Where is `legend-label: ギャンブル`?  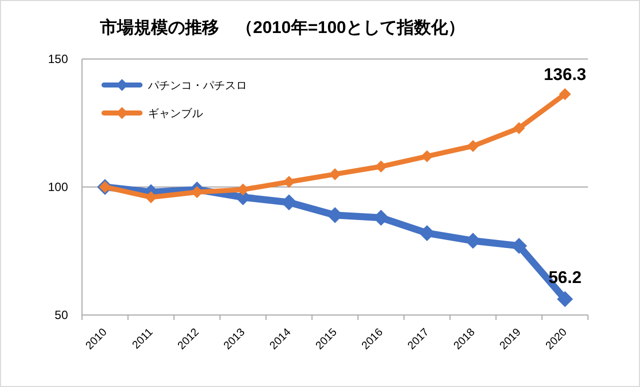 legend-label: ギャンブル is located at coordinates (175, 113).